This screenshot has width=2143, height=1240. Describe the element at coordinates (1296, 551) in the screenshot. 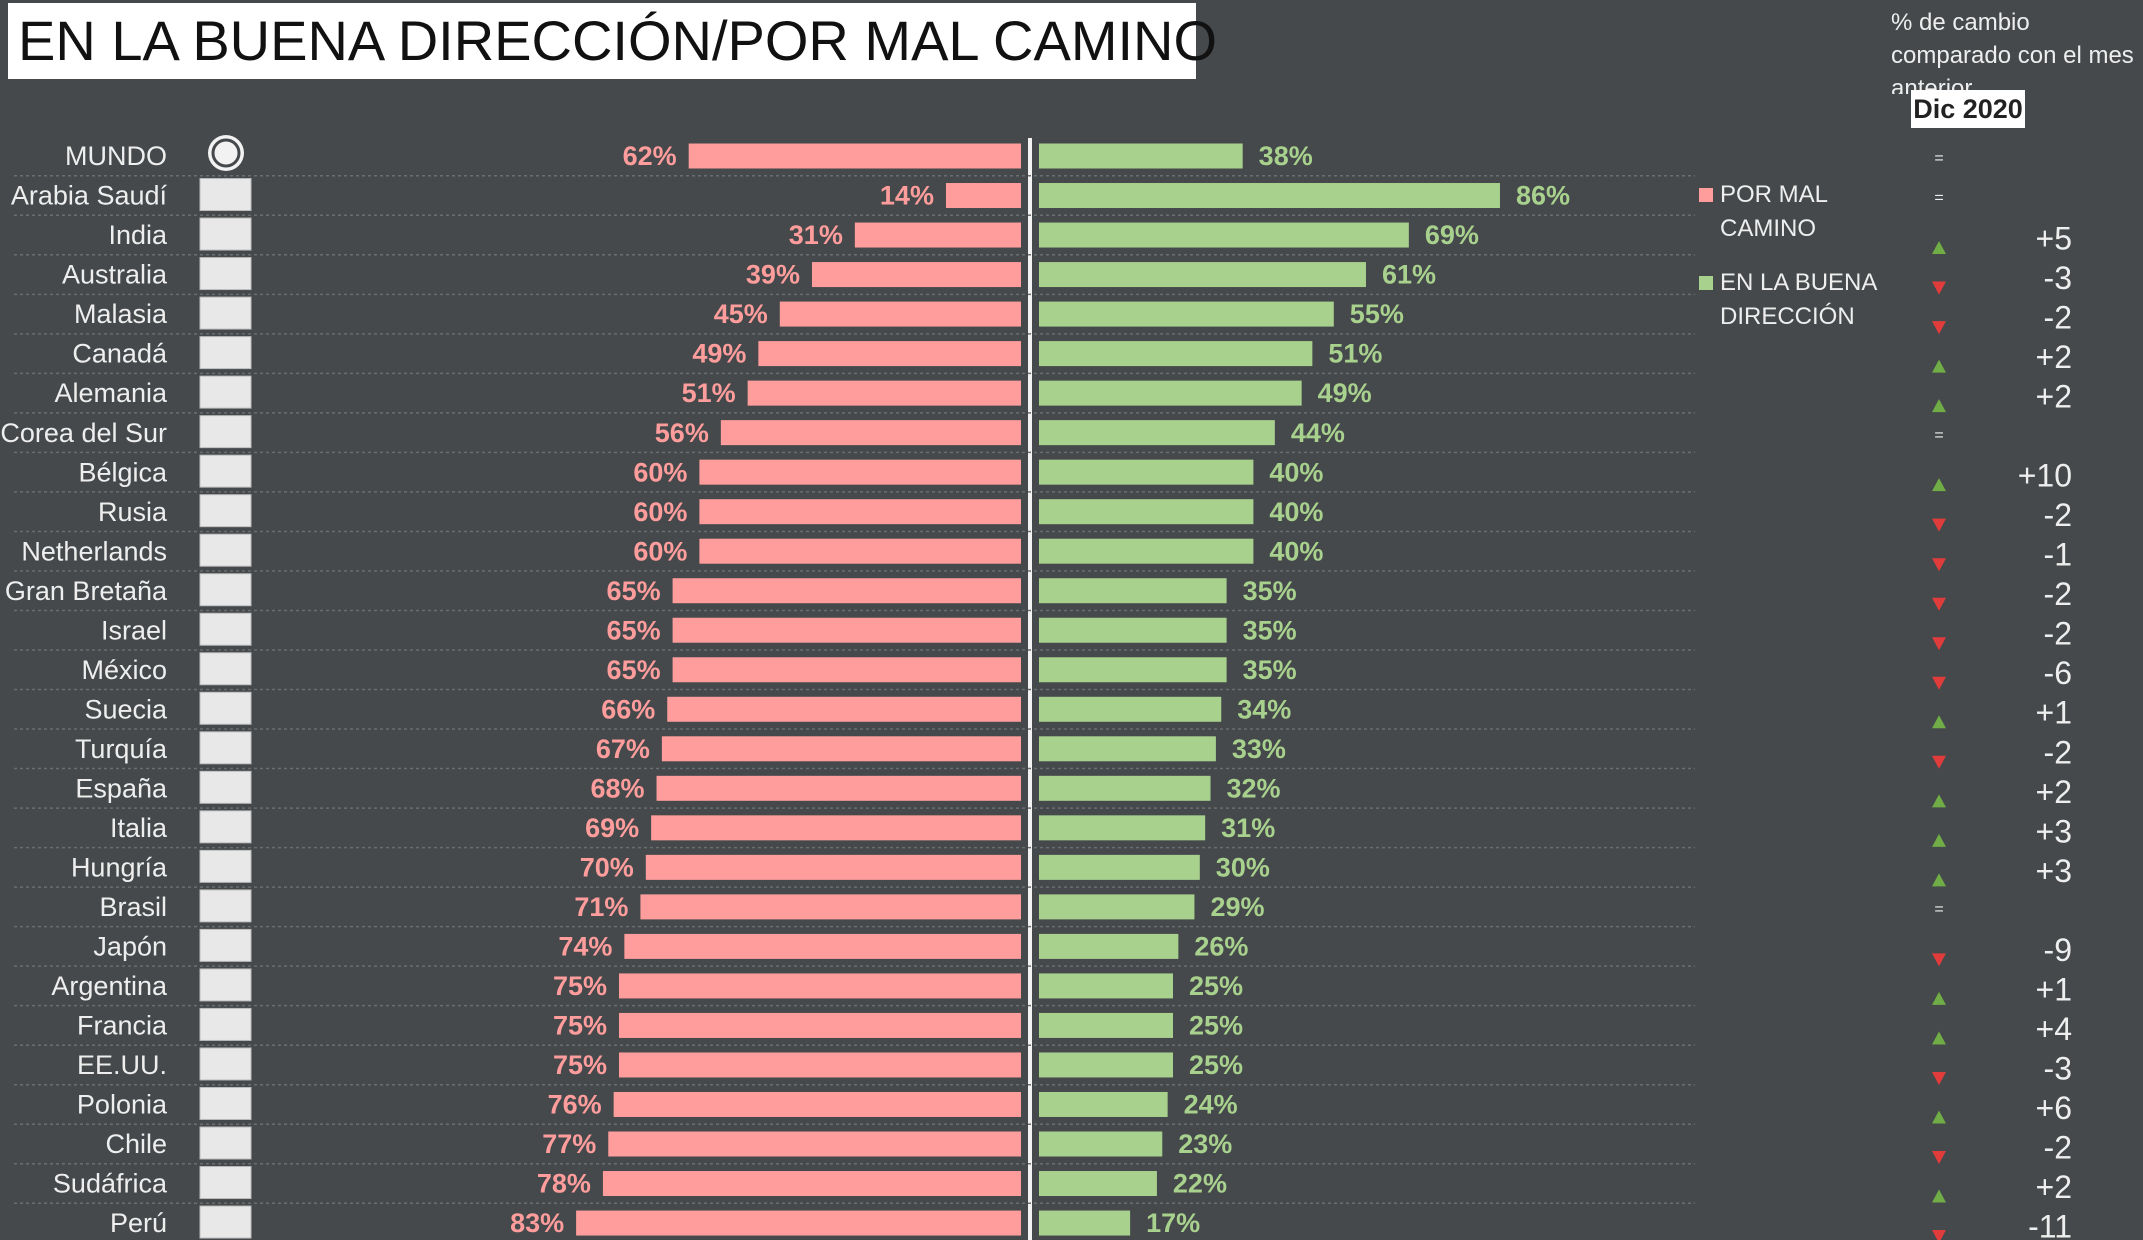

I see `value-label: 40%` at that location.